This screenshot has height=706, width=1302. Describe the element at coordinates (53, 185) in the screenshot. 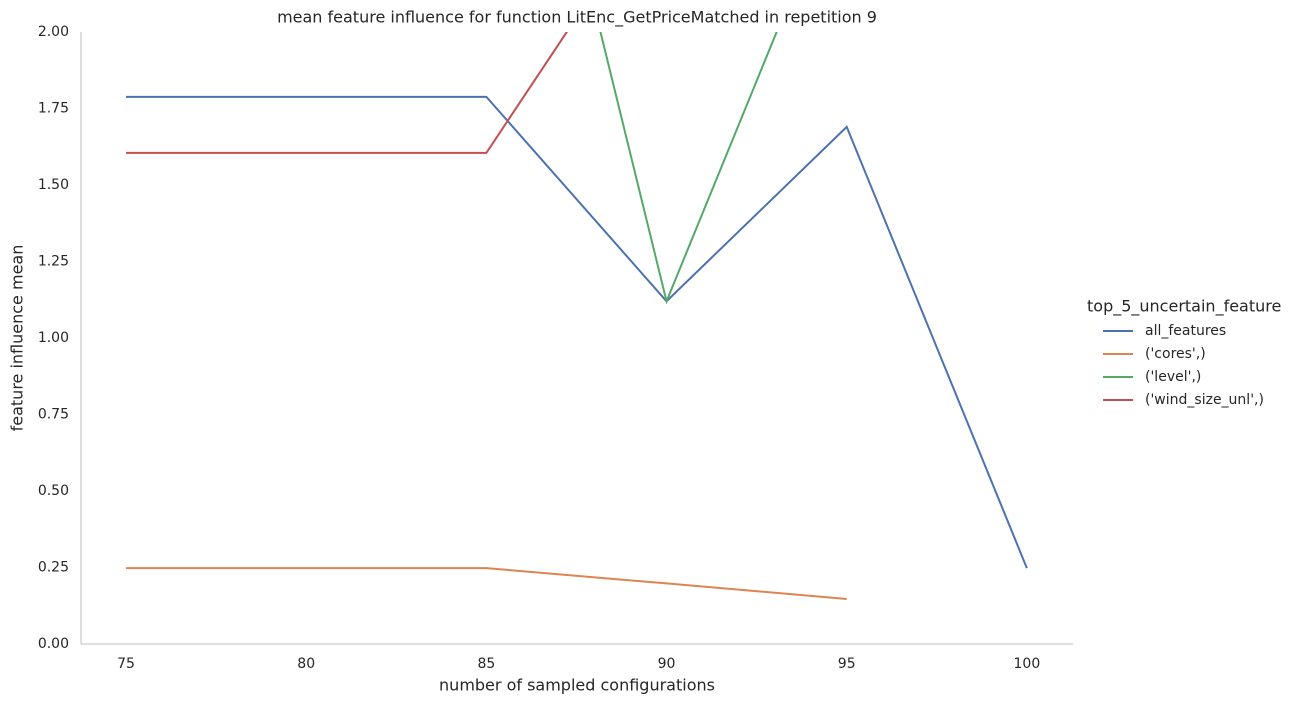

I see `y-tick-label: 1.50` at that location.